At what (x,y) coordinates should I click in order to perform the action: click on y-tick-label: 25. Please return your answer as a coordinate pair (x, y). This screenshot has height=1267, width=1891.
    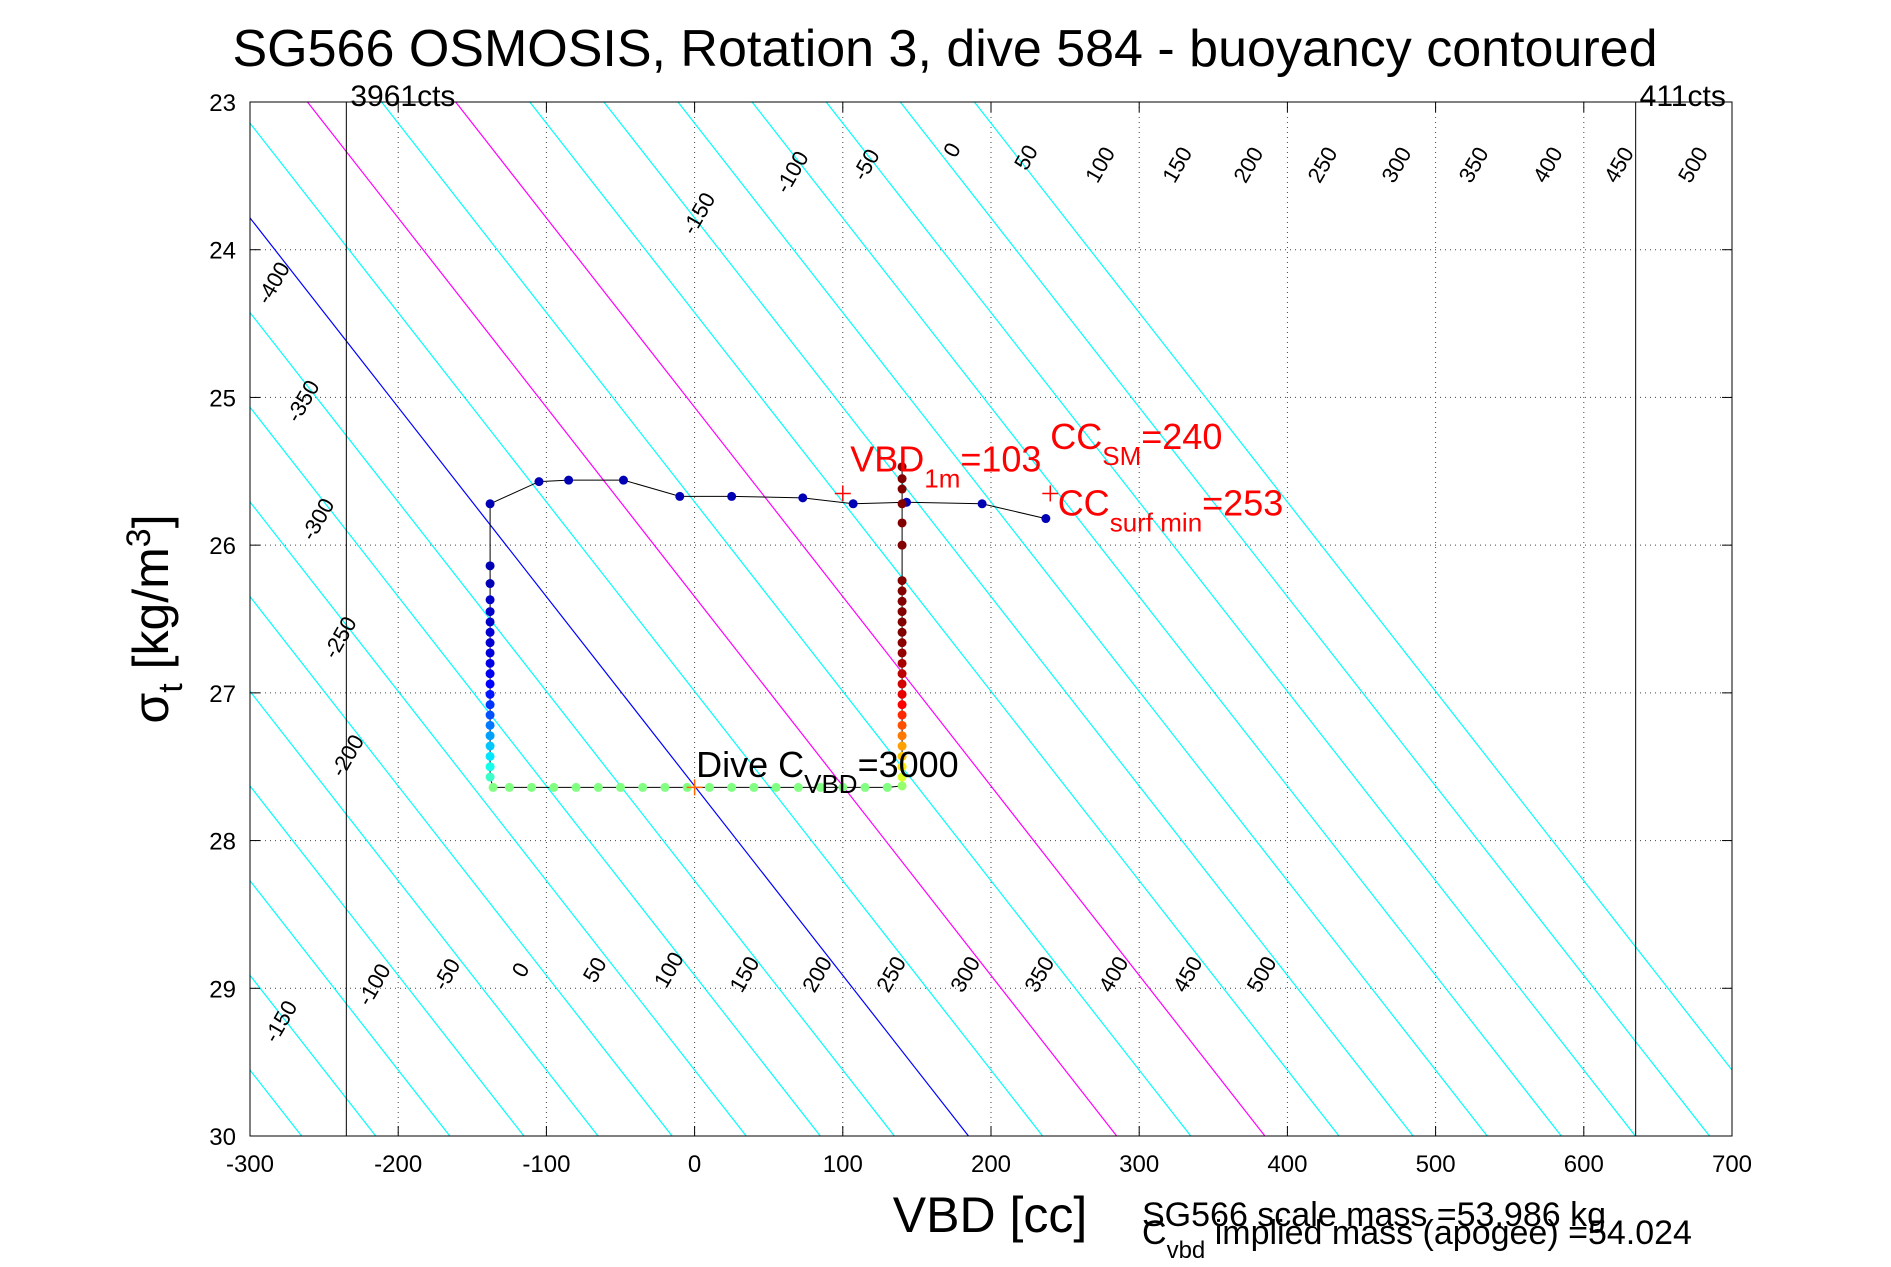
    Looking at the image, I should click on (222, 398).